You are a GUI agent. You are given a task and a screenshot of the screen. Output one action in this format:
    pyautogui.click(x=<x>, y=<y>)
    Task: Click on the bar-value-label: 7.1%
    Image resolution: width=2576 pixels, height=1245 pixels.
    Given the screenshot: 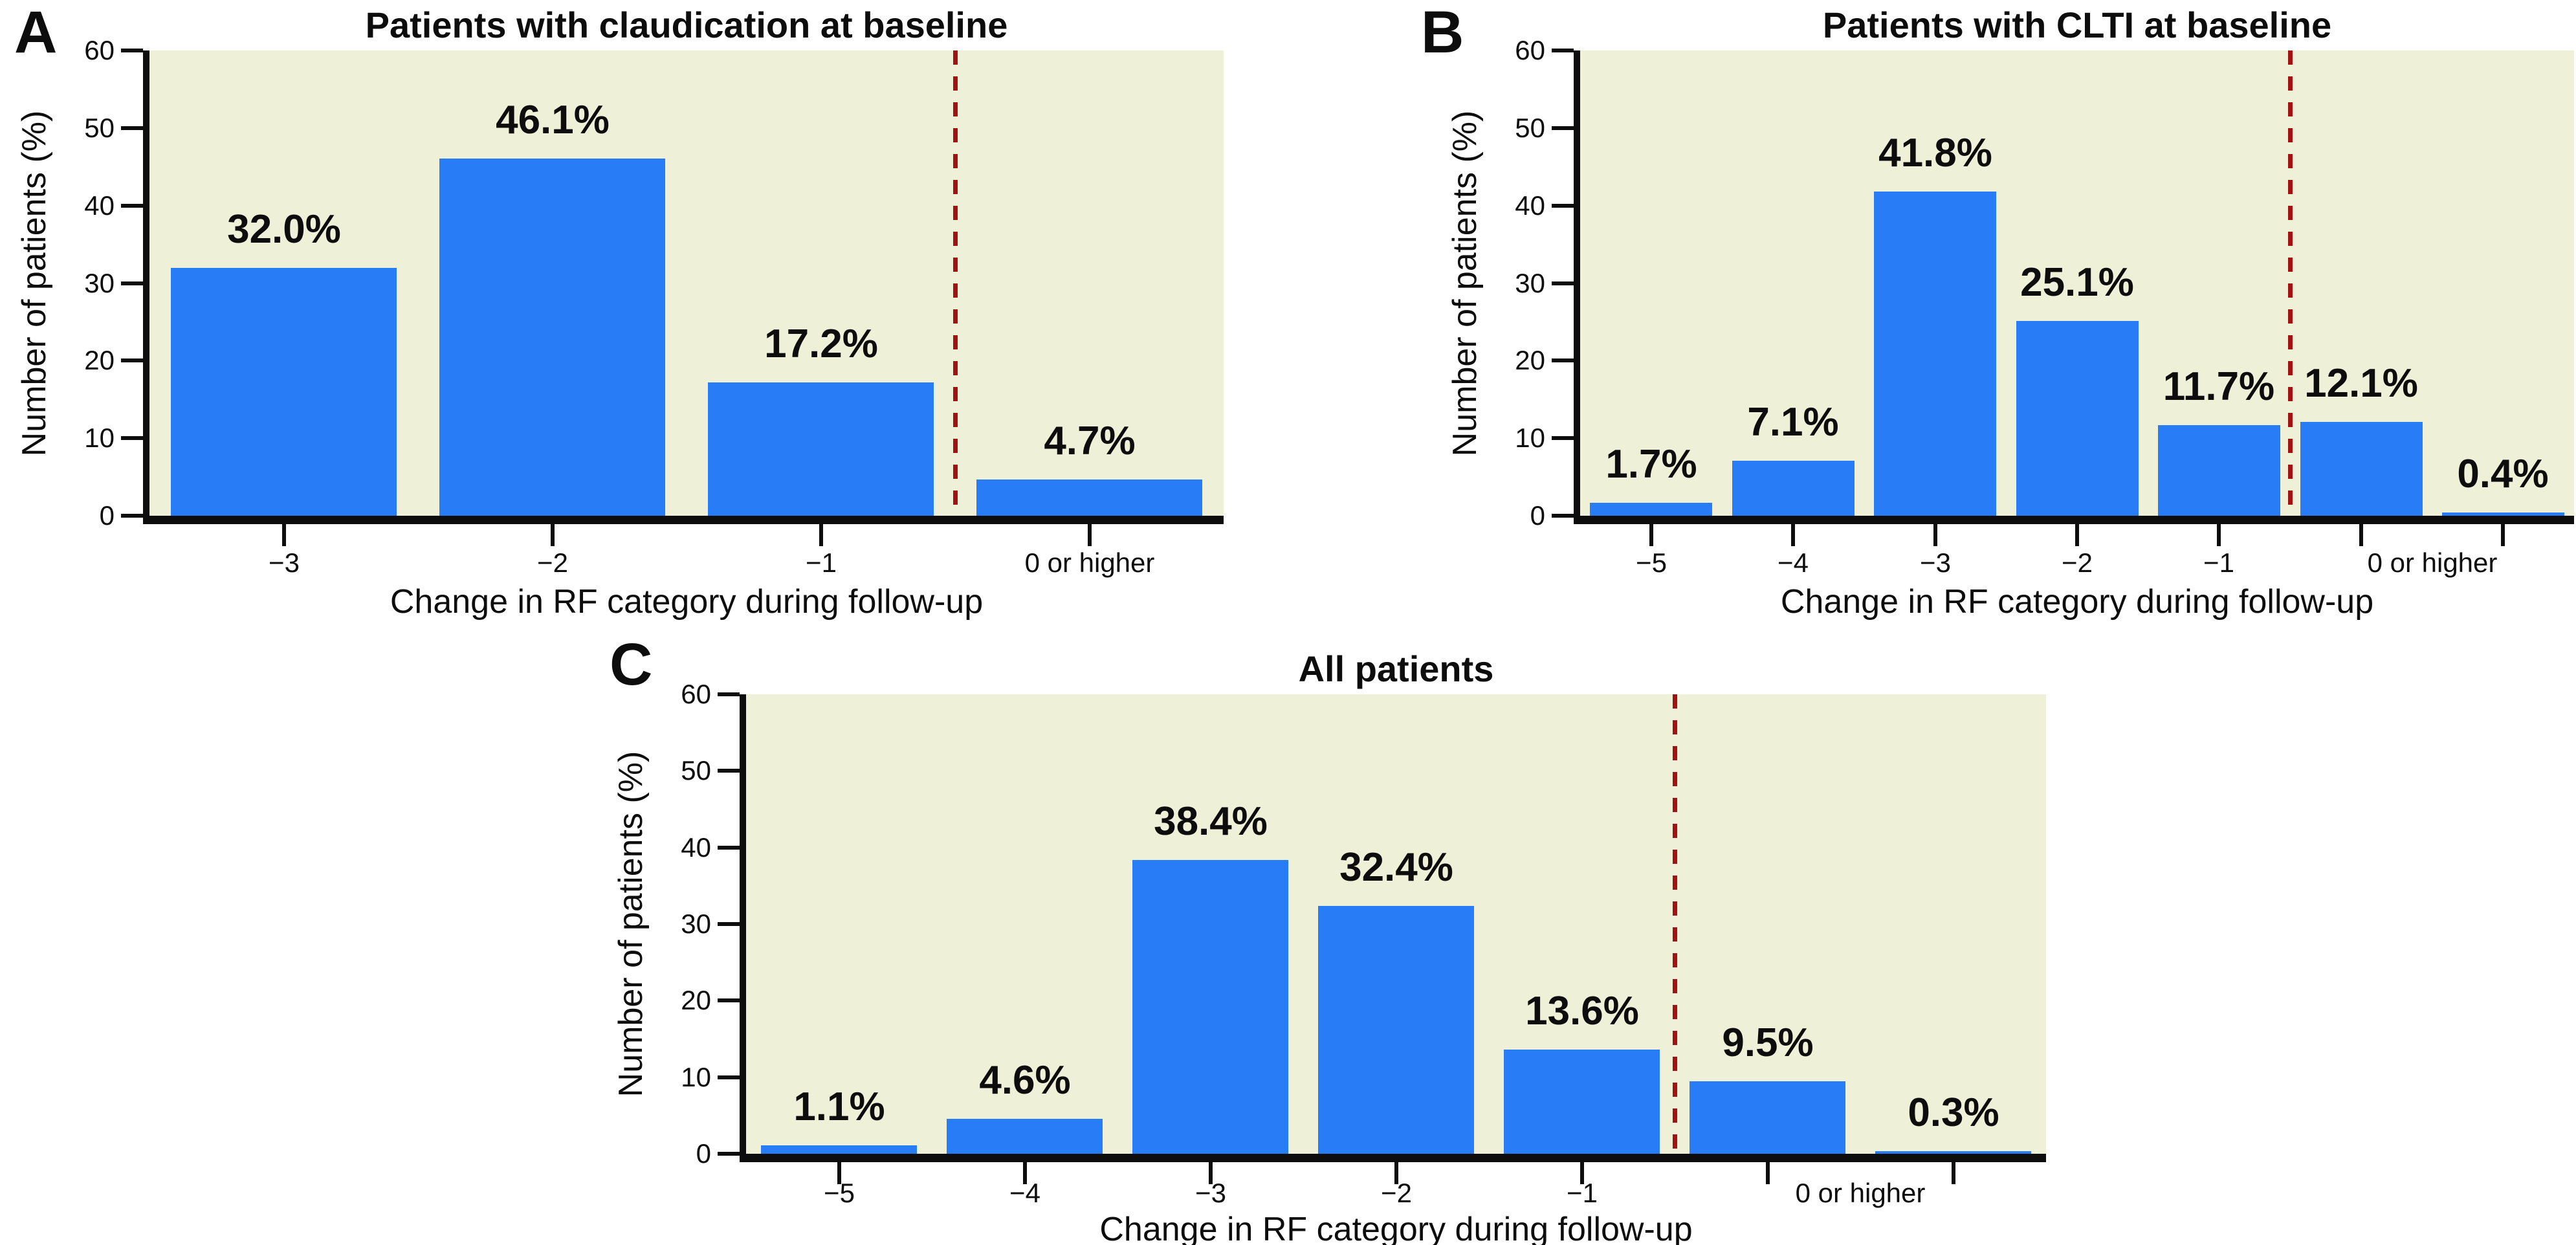 What is the action you would take?
    pyautogui.click(x=1793, y=422)
    